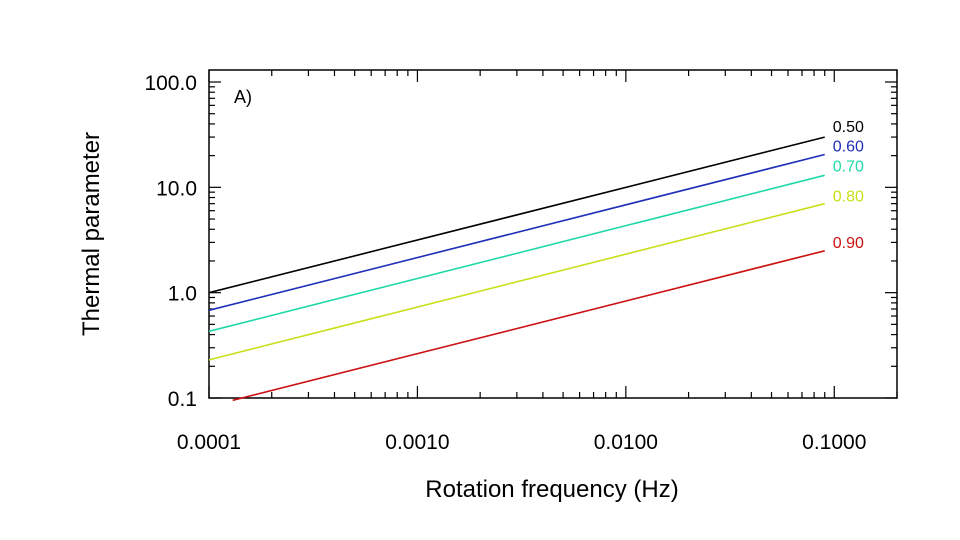 Image resolution: width=960 pixels, height=540 pixels. I want to click on series-label-0.90: 0.90, so click(848, 243).